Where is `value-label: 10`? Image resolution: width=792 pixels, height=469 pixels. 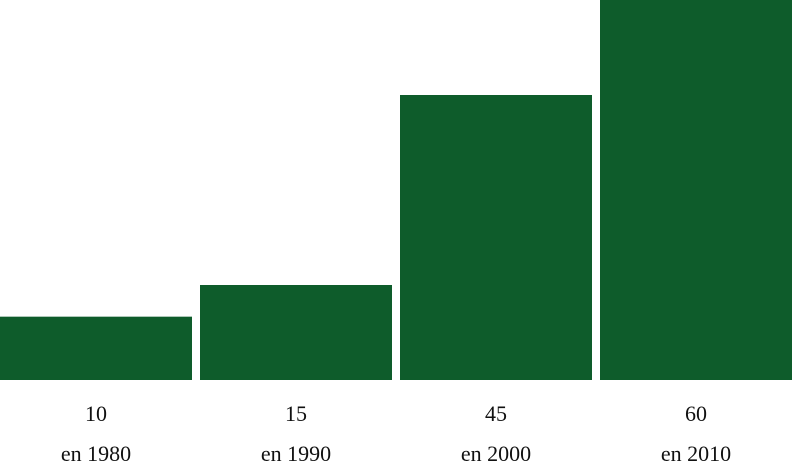
value-label: 10 is located at coordinates (96, 413).